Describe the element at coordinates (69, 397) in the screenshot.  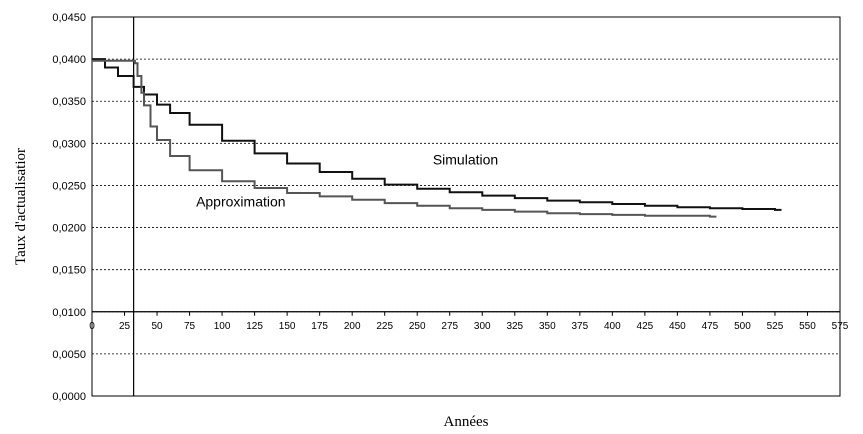
I see `y-tick-label: 0,0000` at that location.